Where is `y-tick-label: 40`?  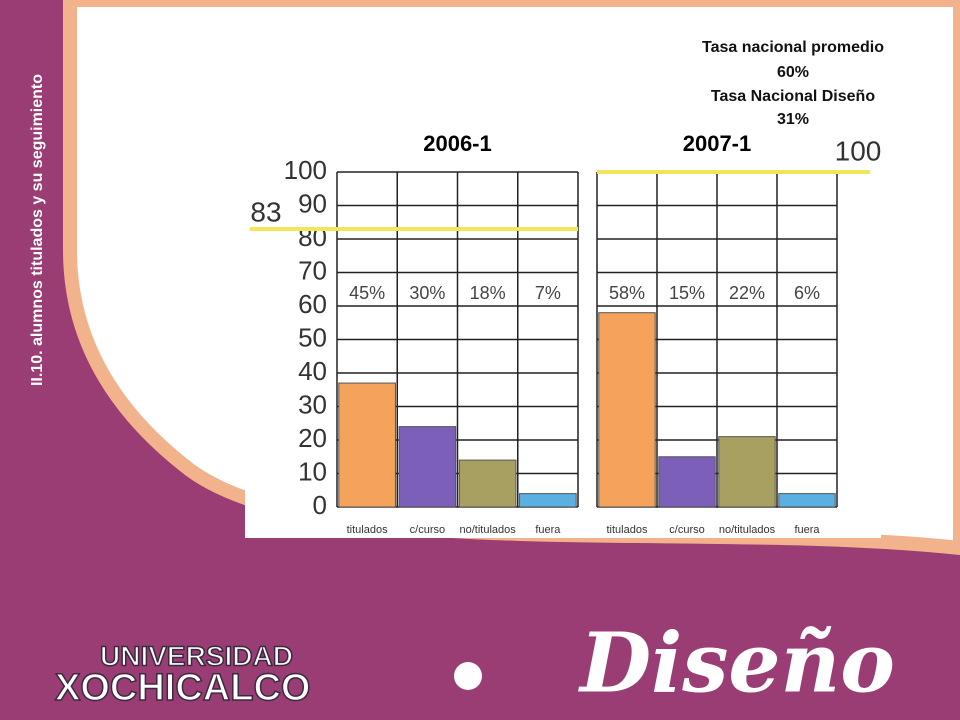 y-tick-label: 40 is located at coordinates (312, 371).